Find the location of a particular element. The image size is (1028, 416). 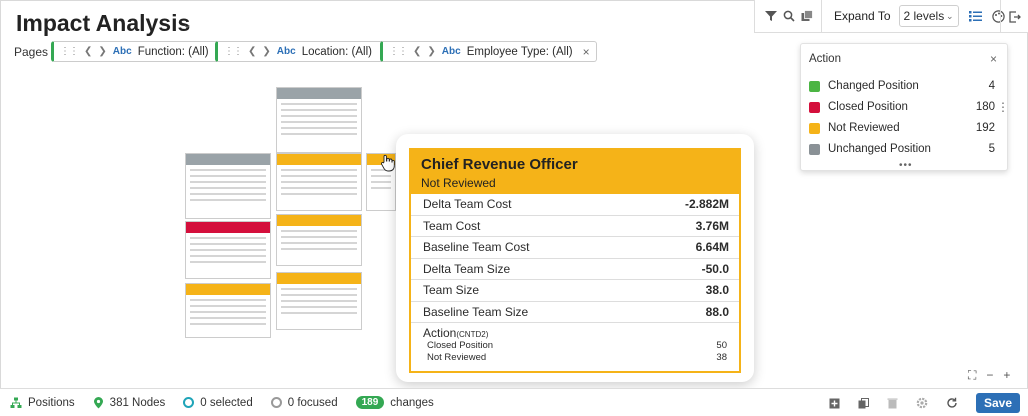

legend-item-count: 192 is located at coordinates (985, 128).